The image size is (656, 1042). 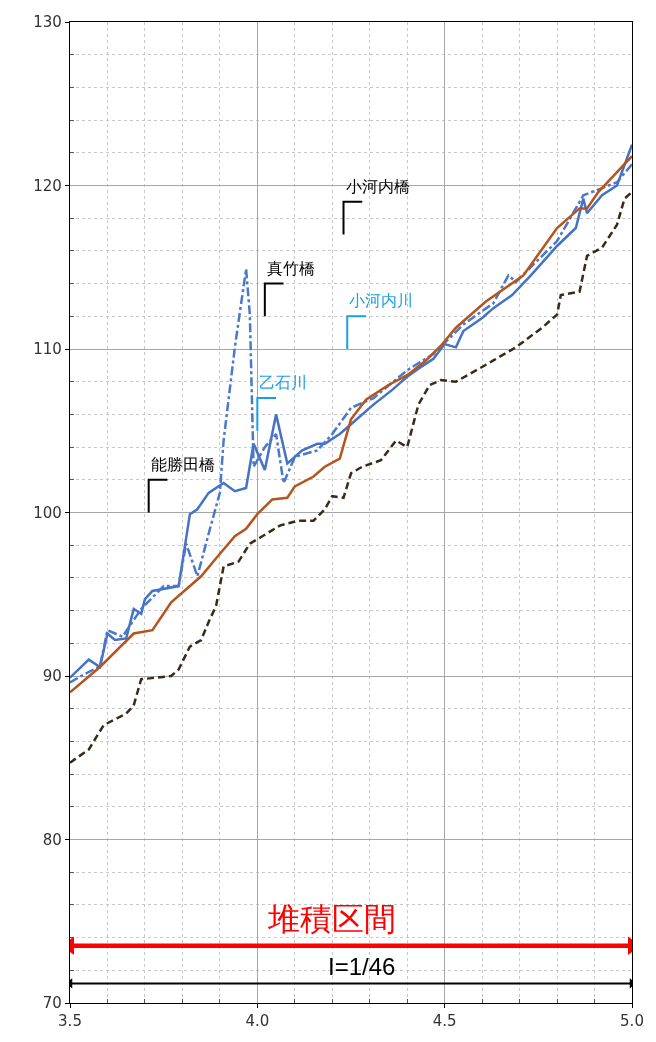 I want to click on y-tick-label: 120, so click(x=47, y=185).